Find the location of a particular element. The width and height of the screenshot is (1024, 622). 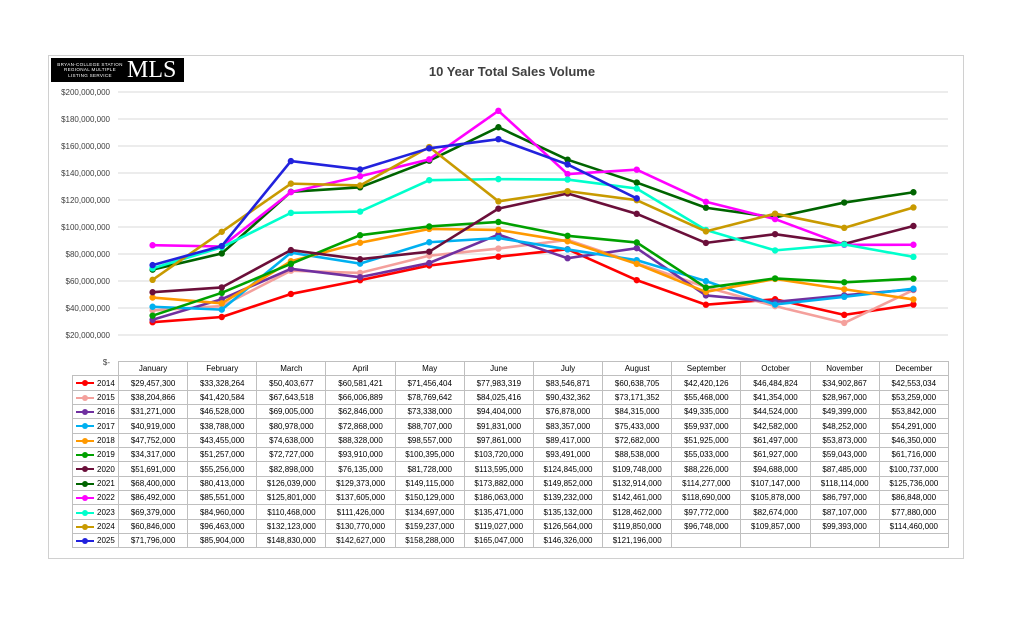

month-header: February is located at coordinates (222, 368).